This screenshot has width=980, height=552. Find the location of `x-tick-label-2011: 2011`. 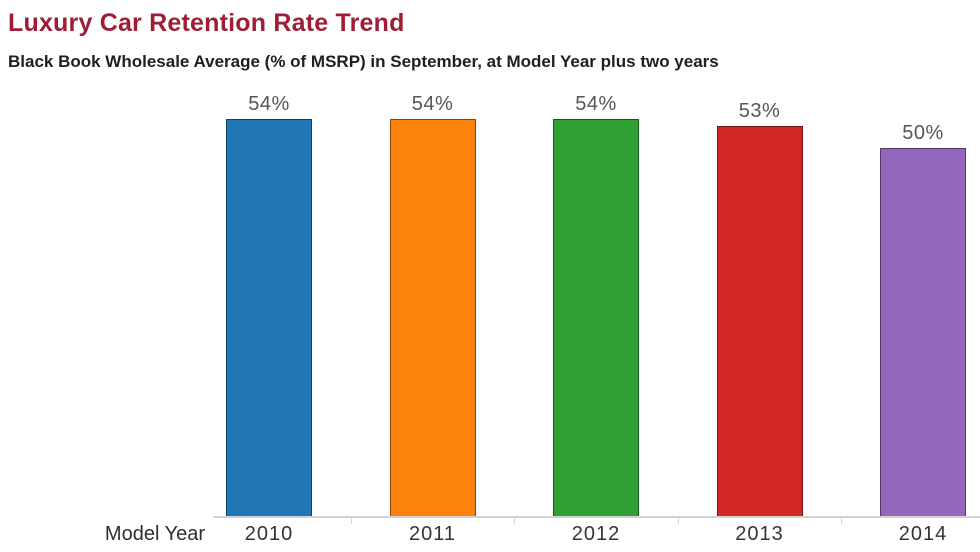

x-tick-label-2011: 2011 is located at coordinates (432, 534).